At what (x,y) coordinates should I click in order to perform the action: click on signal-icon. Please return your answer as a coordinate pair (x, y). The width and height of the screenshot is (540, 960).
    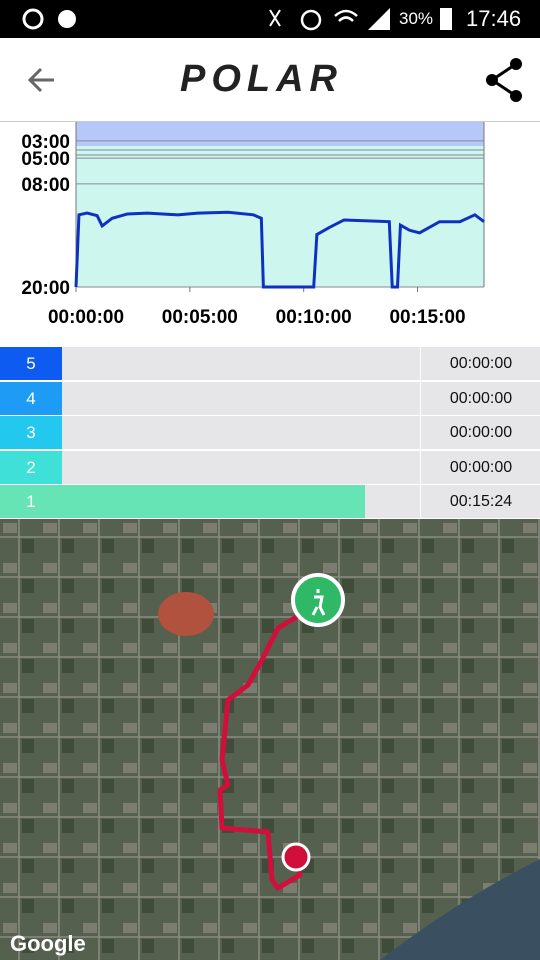
    Looking at the image, I should click on (379, 19).